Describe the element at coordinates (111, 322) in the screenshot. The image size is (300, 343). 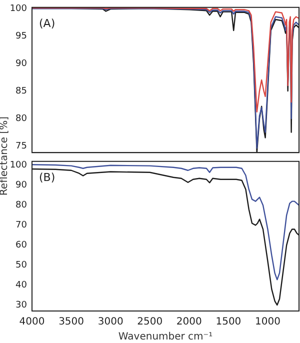
I see `x-tick-label: 3000` at that location.